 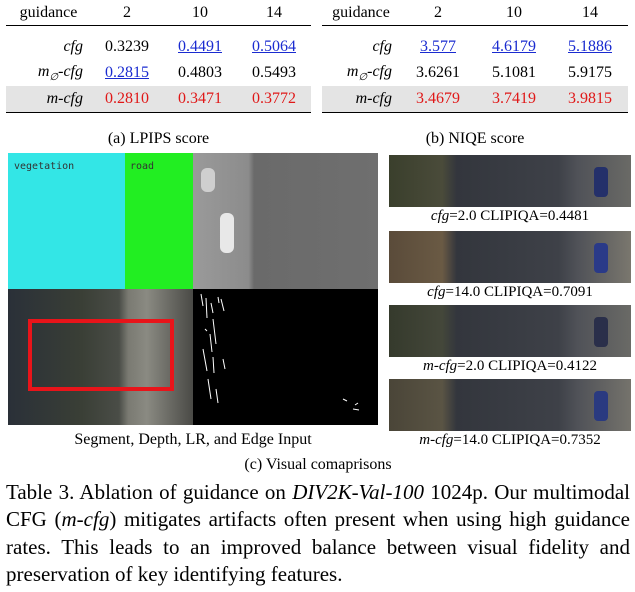 I want to click on table-cell: 3.6261, so click(x=438, y=72).